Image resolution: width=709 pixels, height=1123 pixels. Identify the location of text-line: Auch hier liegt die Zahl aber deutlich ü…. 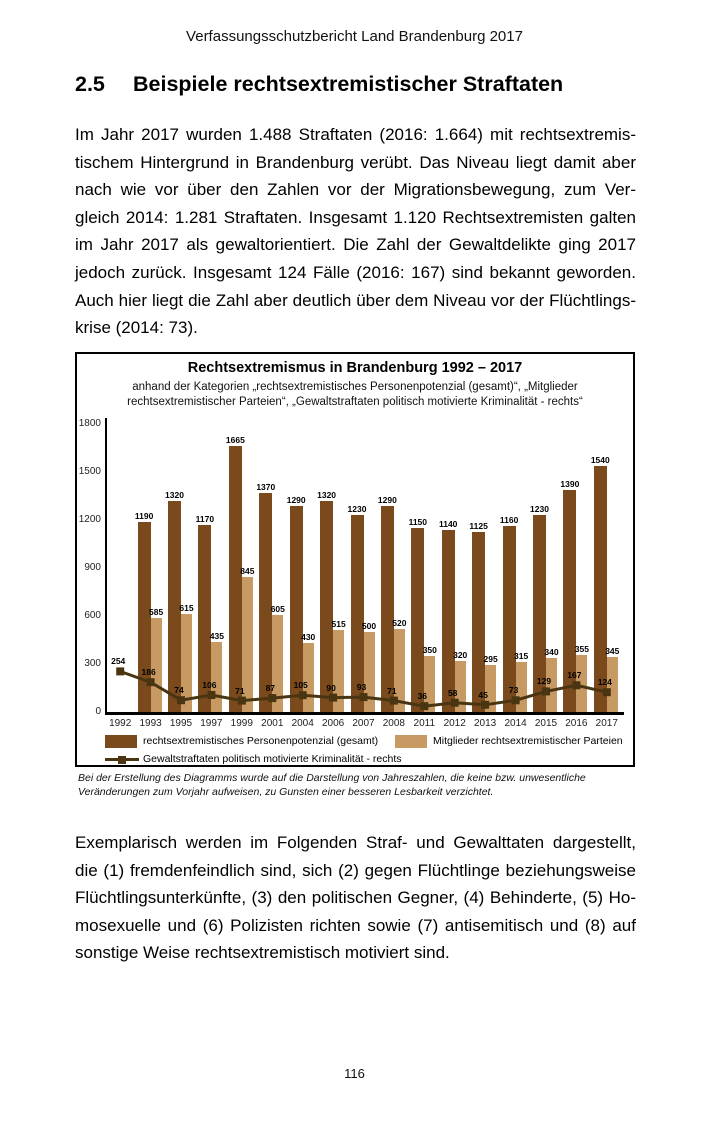
(355, 300).